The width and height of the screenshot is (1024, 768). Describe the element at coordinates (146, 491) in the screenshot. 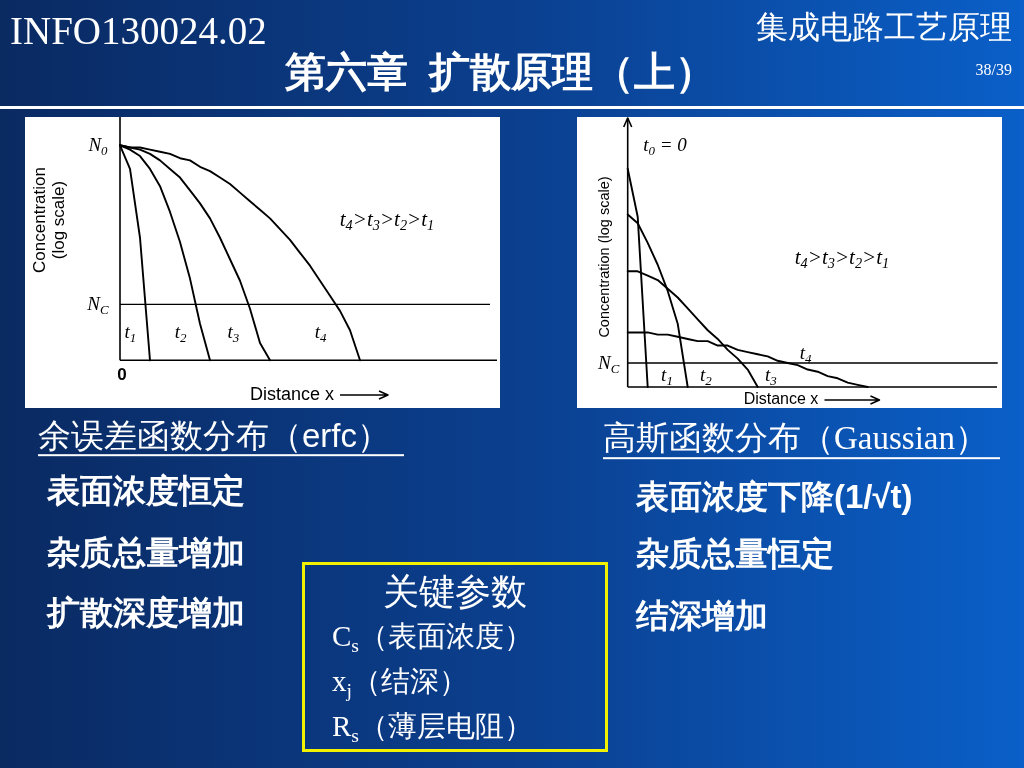

I see `text: 表面浓度恒定` at that location.